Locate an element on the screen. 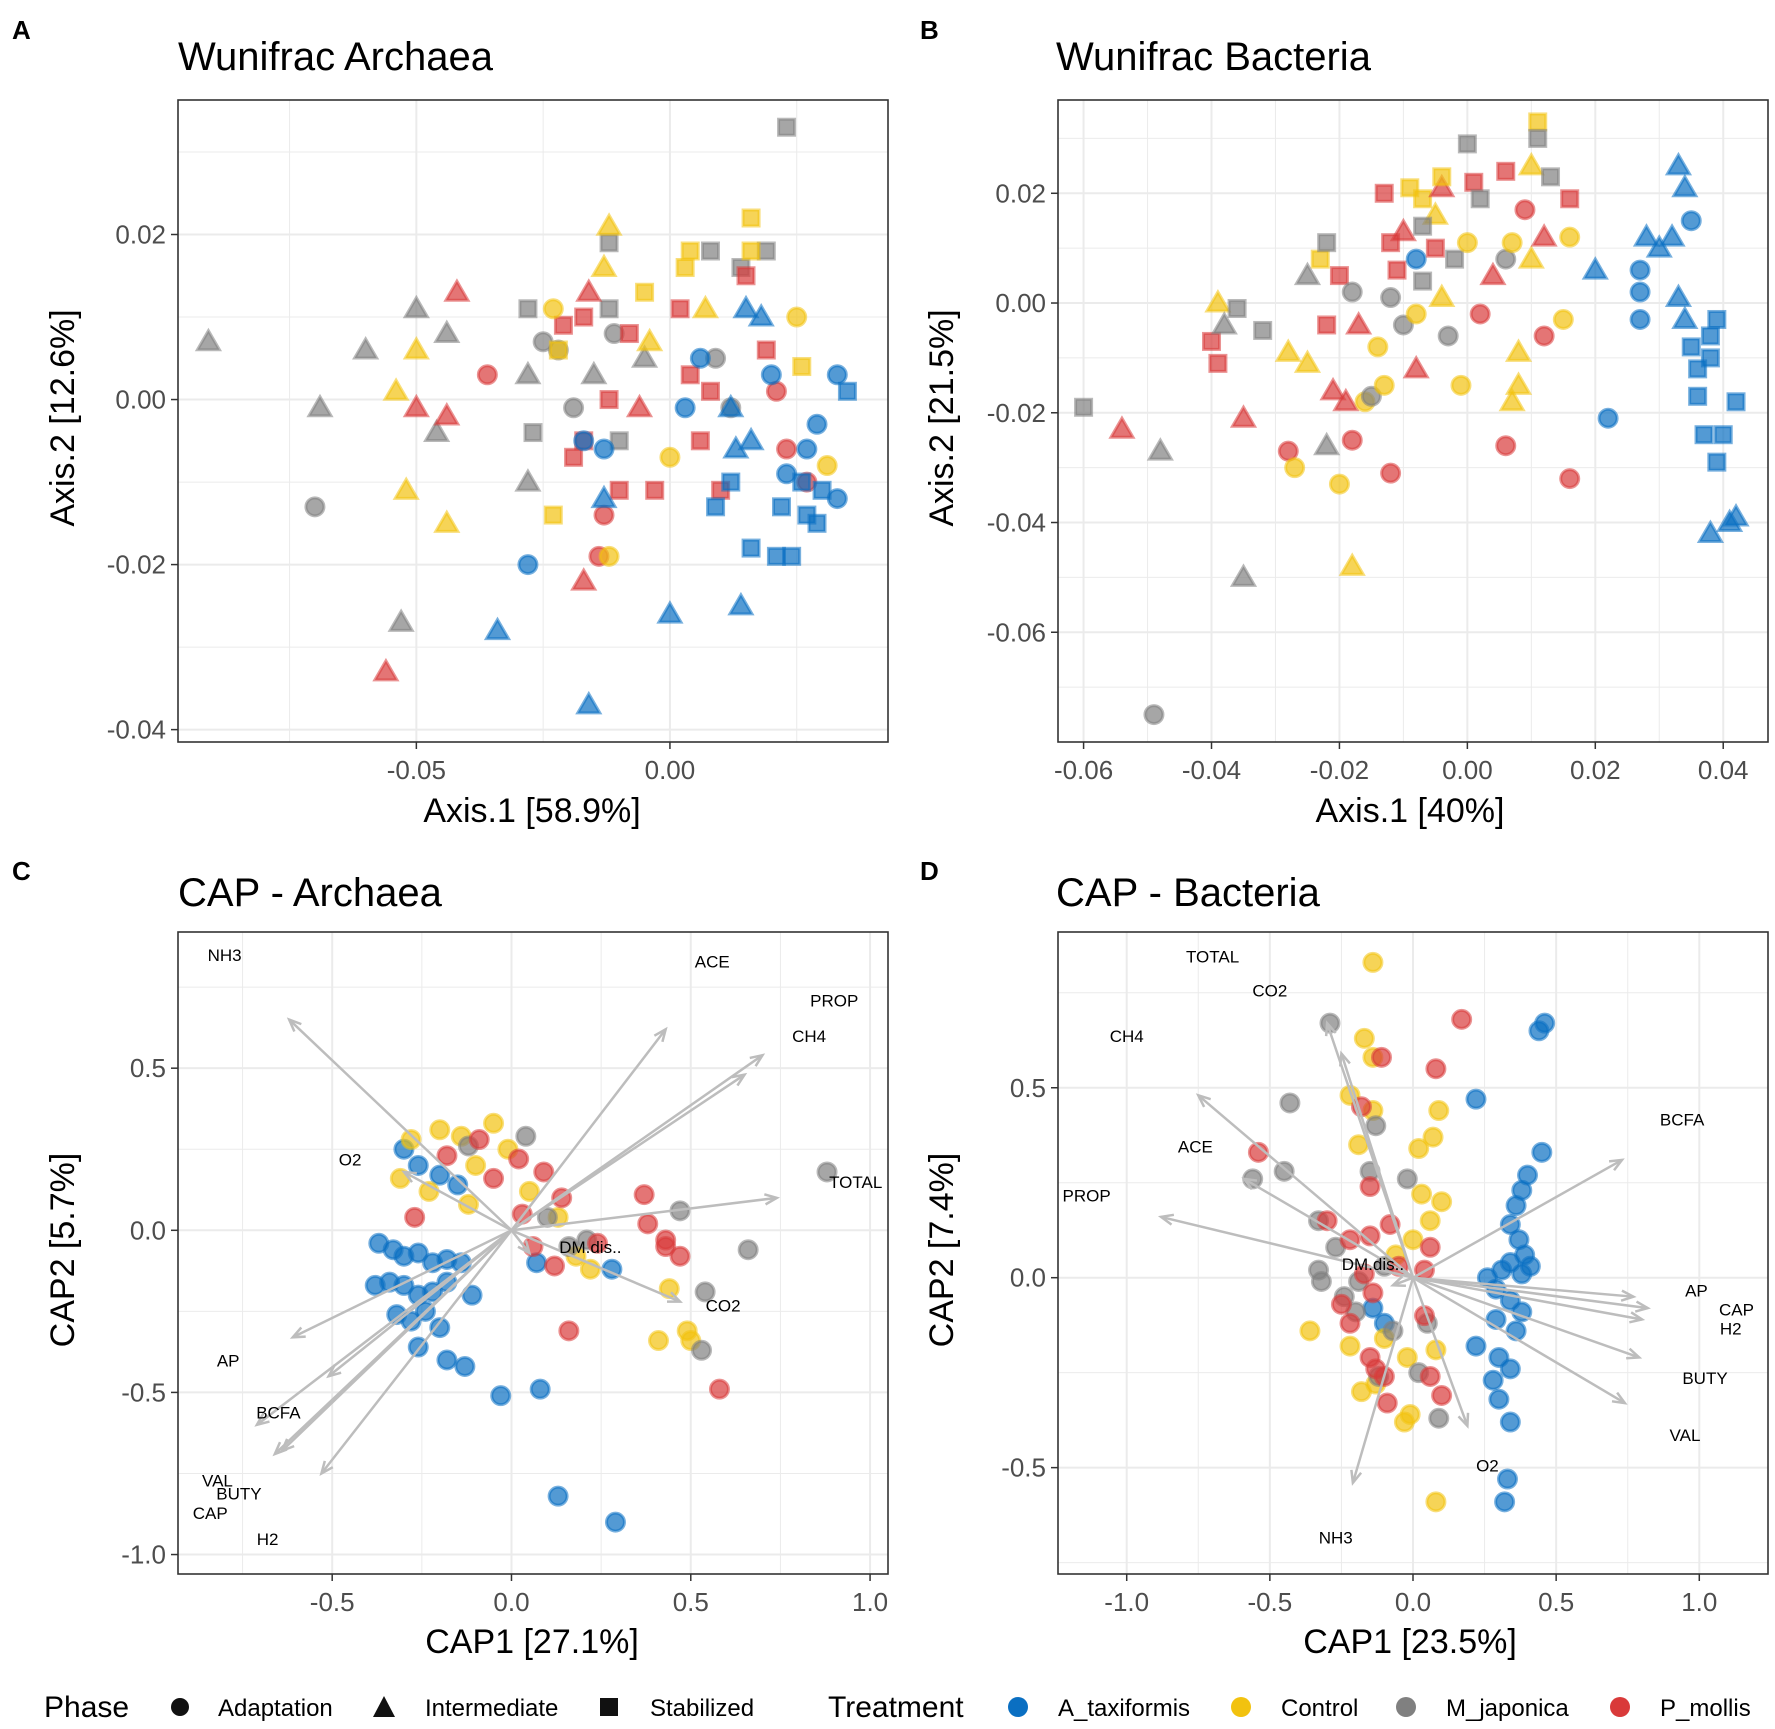  vector-label-cap: CAP is located at coordinates (210, 1513).